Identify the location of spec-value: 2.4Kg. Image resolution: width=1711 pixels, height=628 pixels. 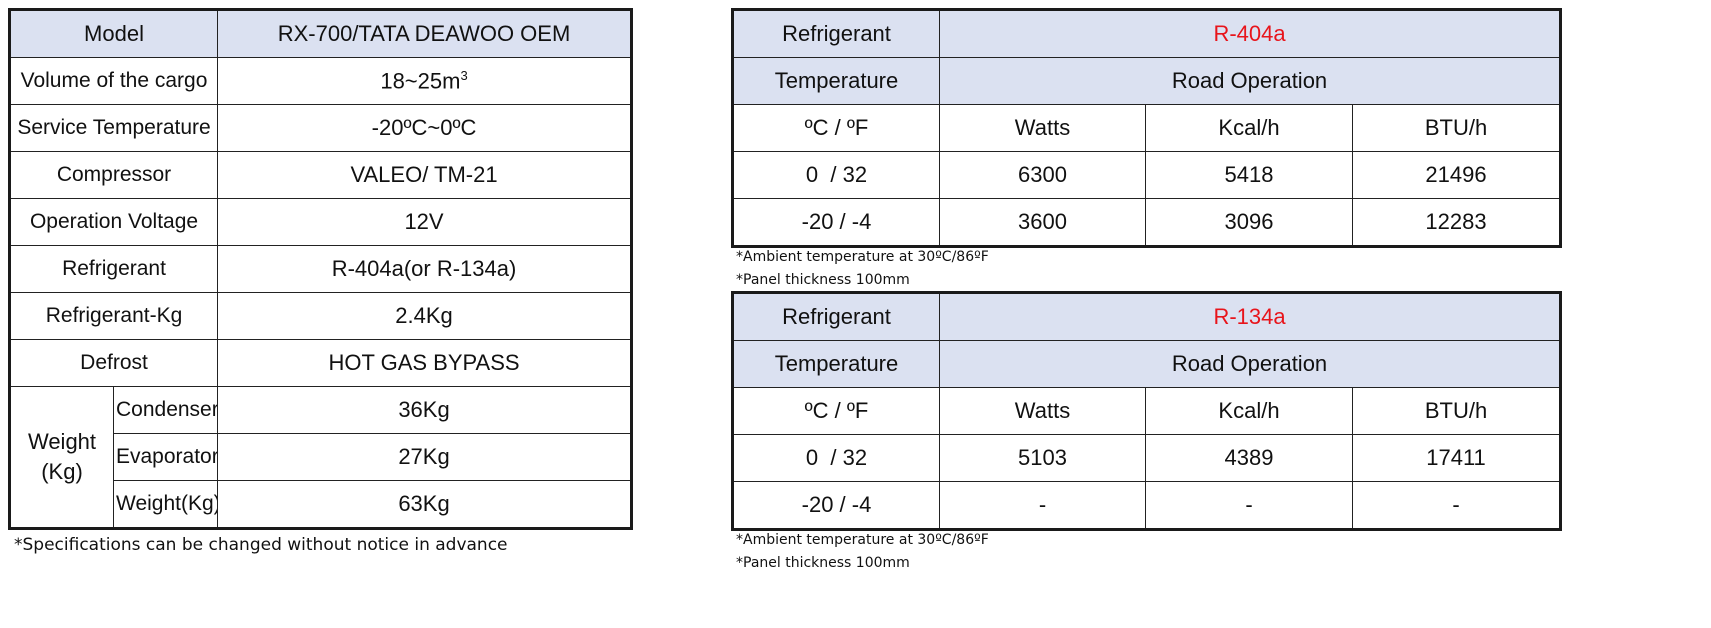
(424, 316).